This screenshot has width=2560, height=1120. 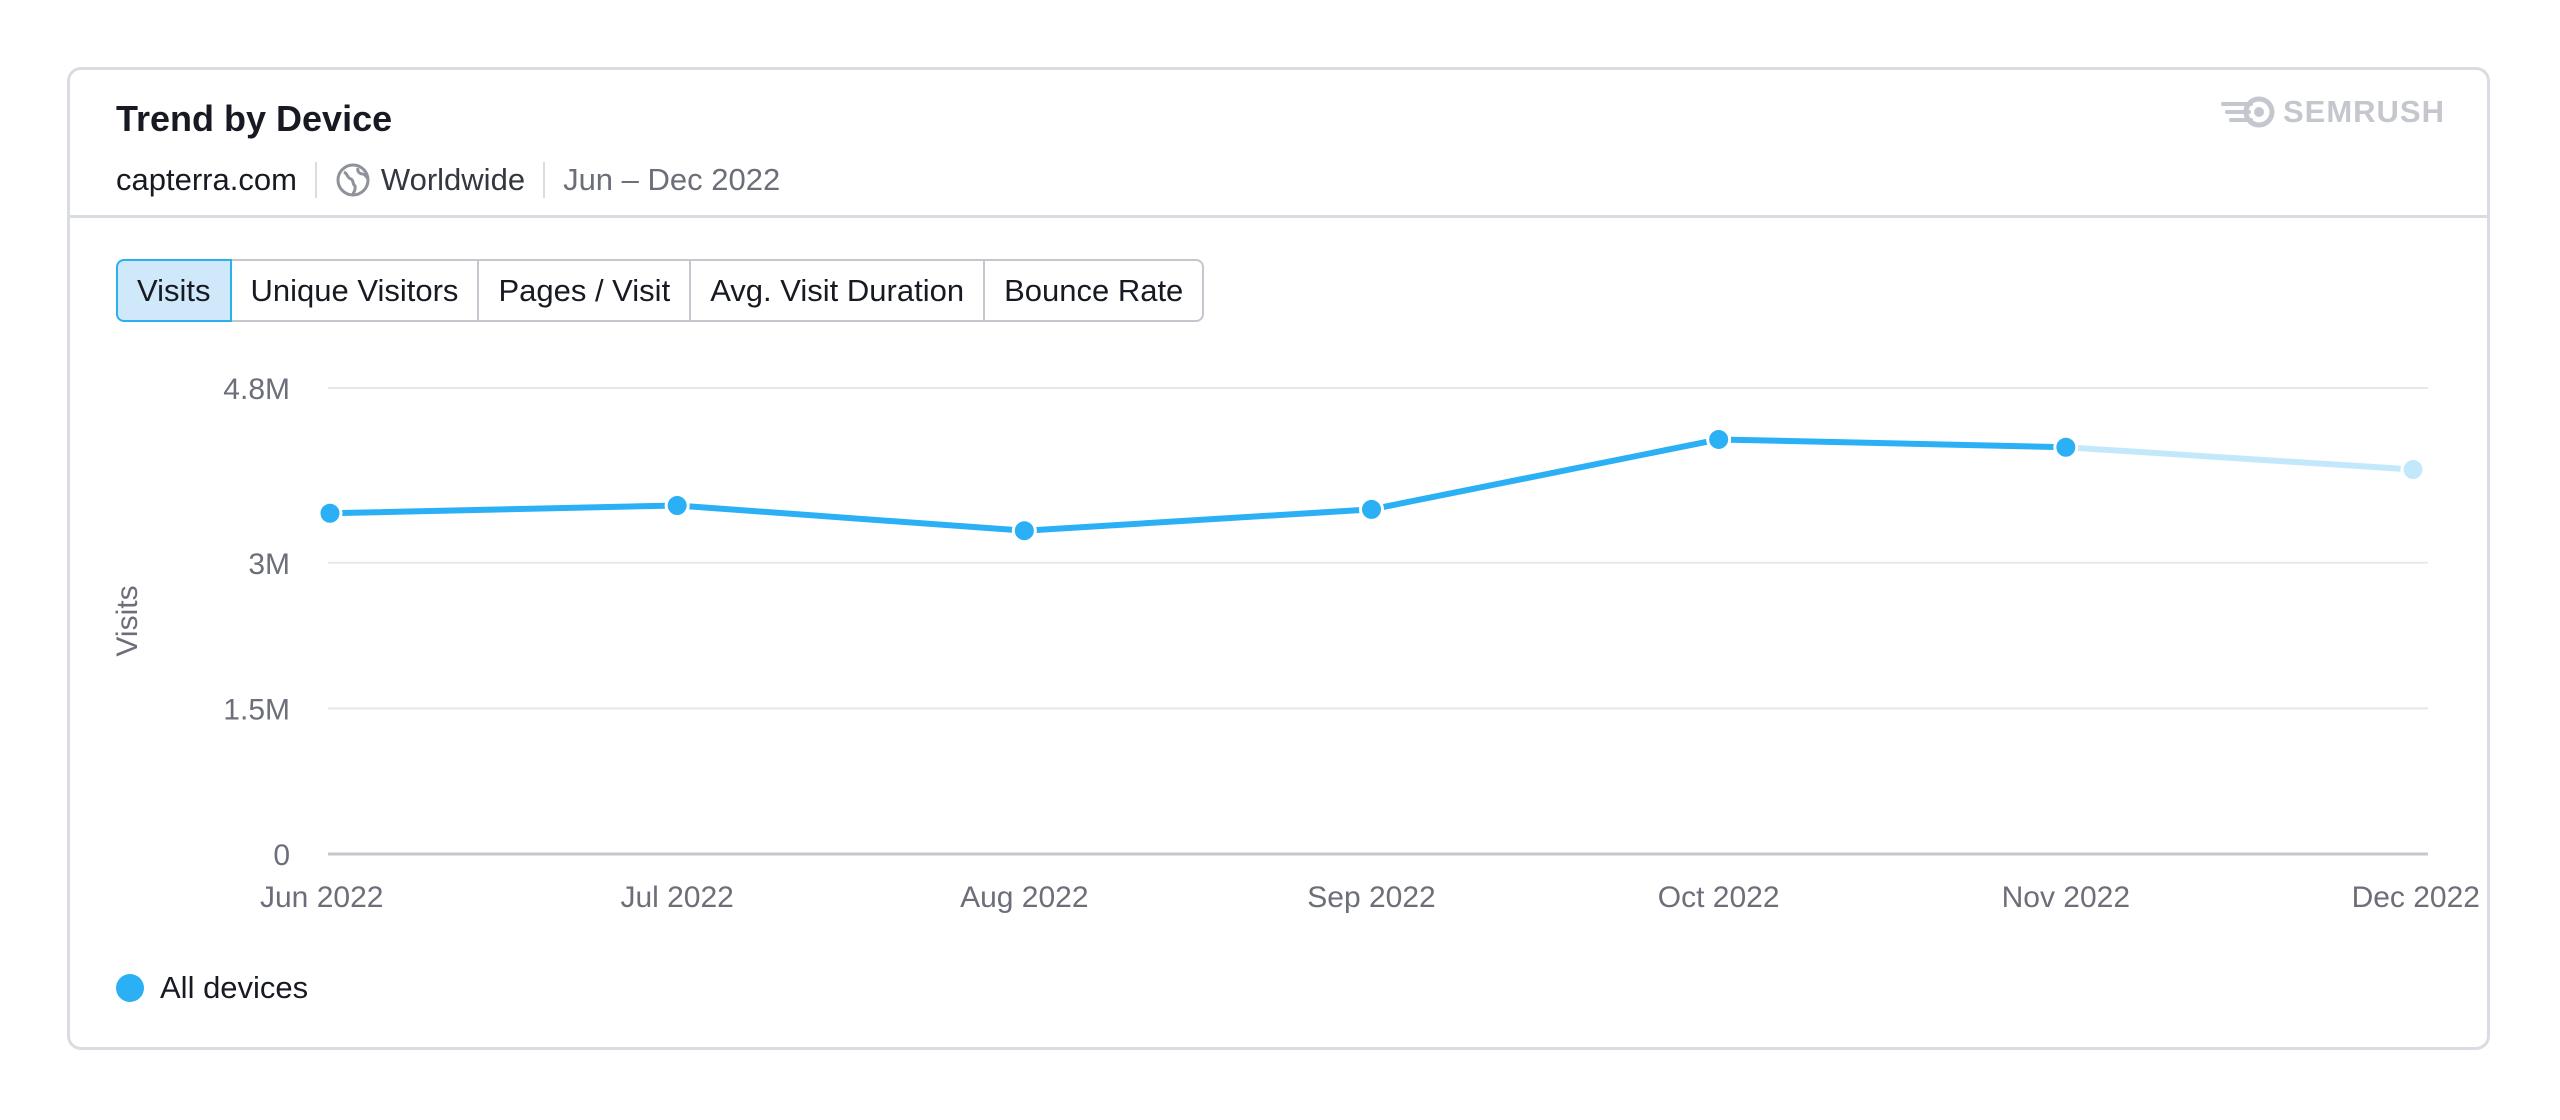 What do you see at coordinates (2066, 897) in the screenshot?
I see `x-tick-label: Nov 2022` at bounding box center [2066, 897].